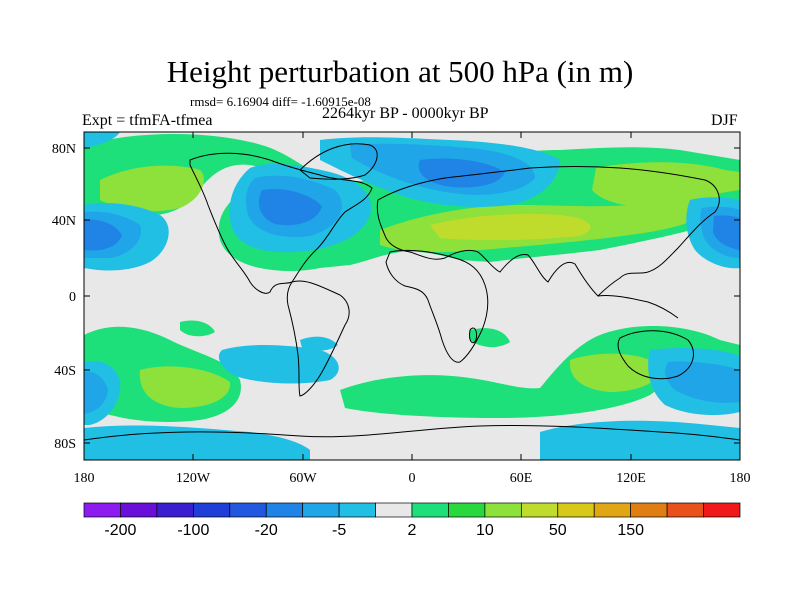 This screenshot has height=600, width=800. What do you see at coordinates (278, 364) in the screenshot?
I see `negative-south-america` at bounding box center [278, 364].